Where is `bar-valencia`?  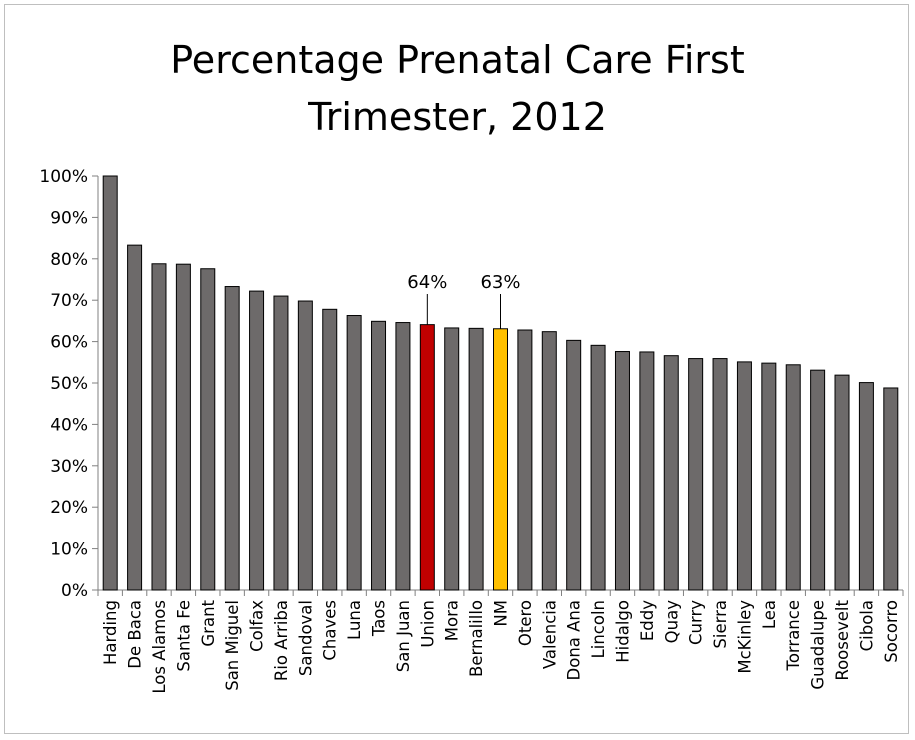 bar-valencia is located at coordinates (549, 461).